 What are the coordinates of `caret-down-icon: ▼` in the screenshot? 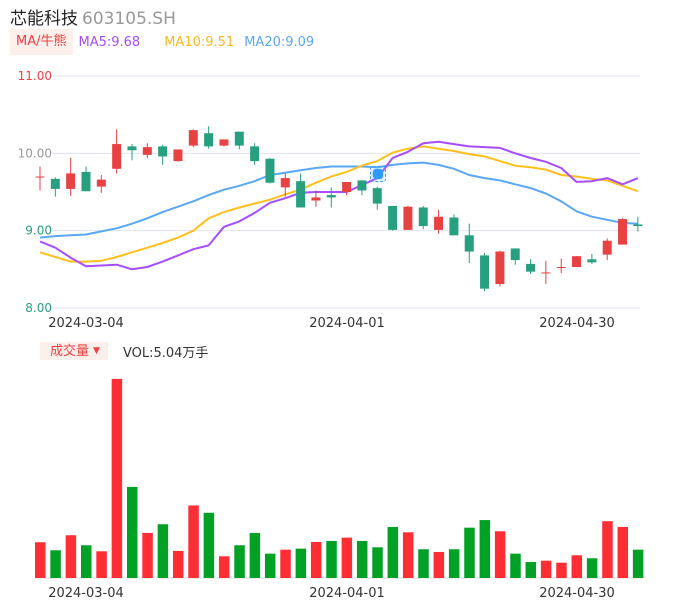 It's located at (96, 351).